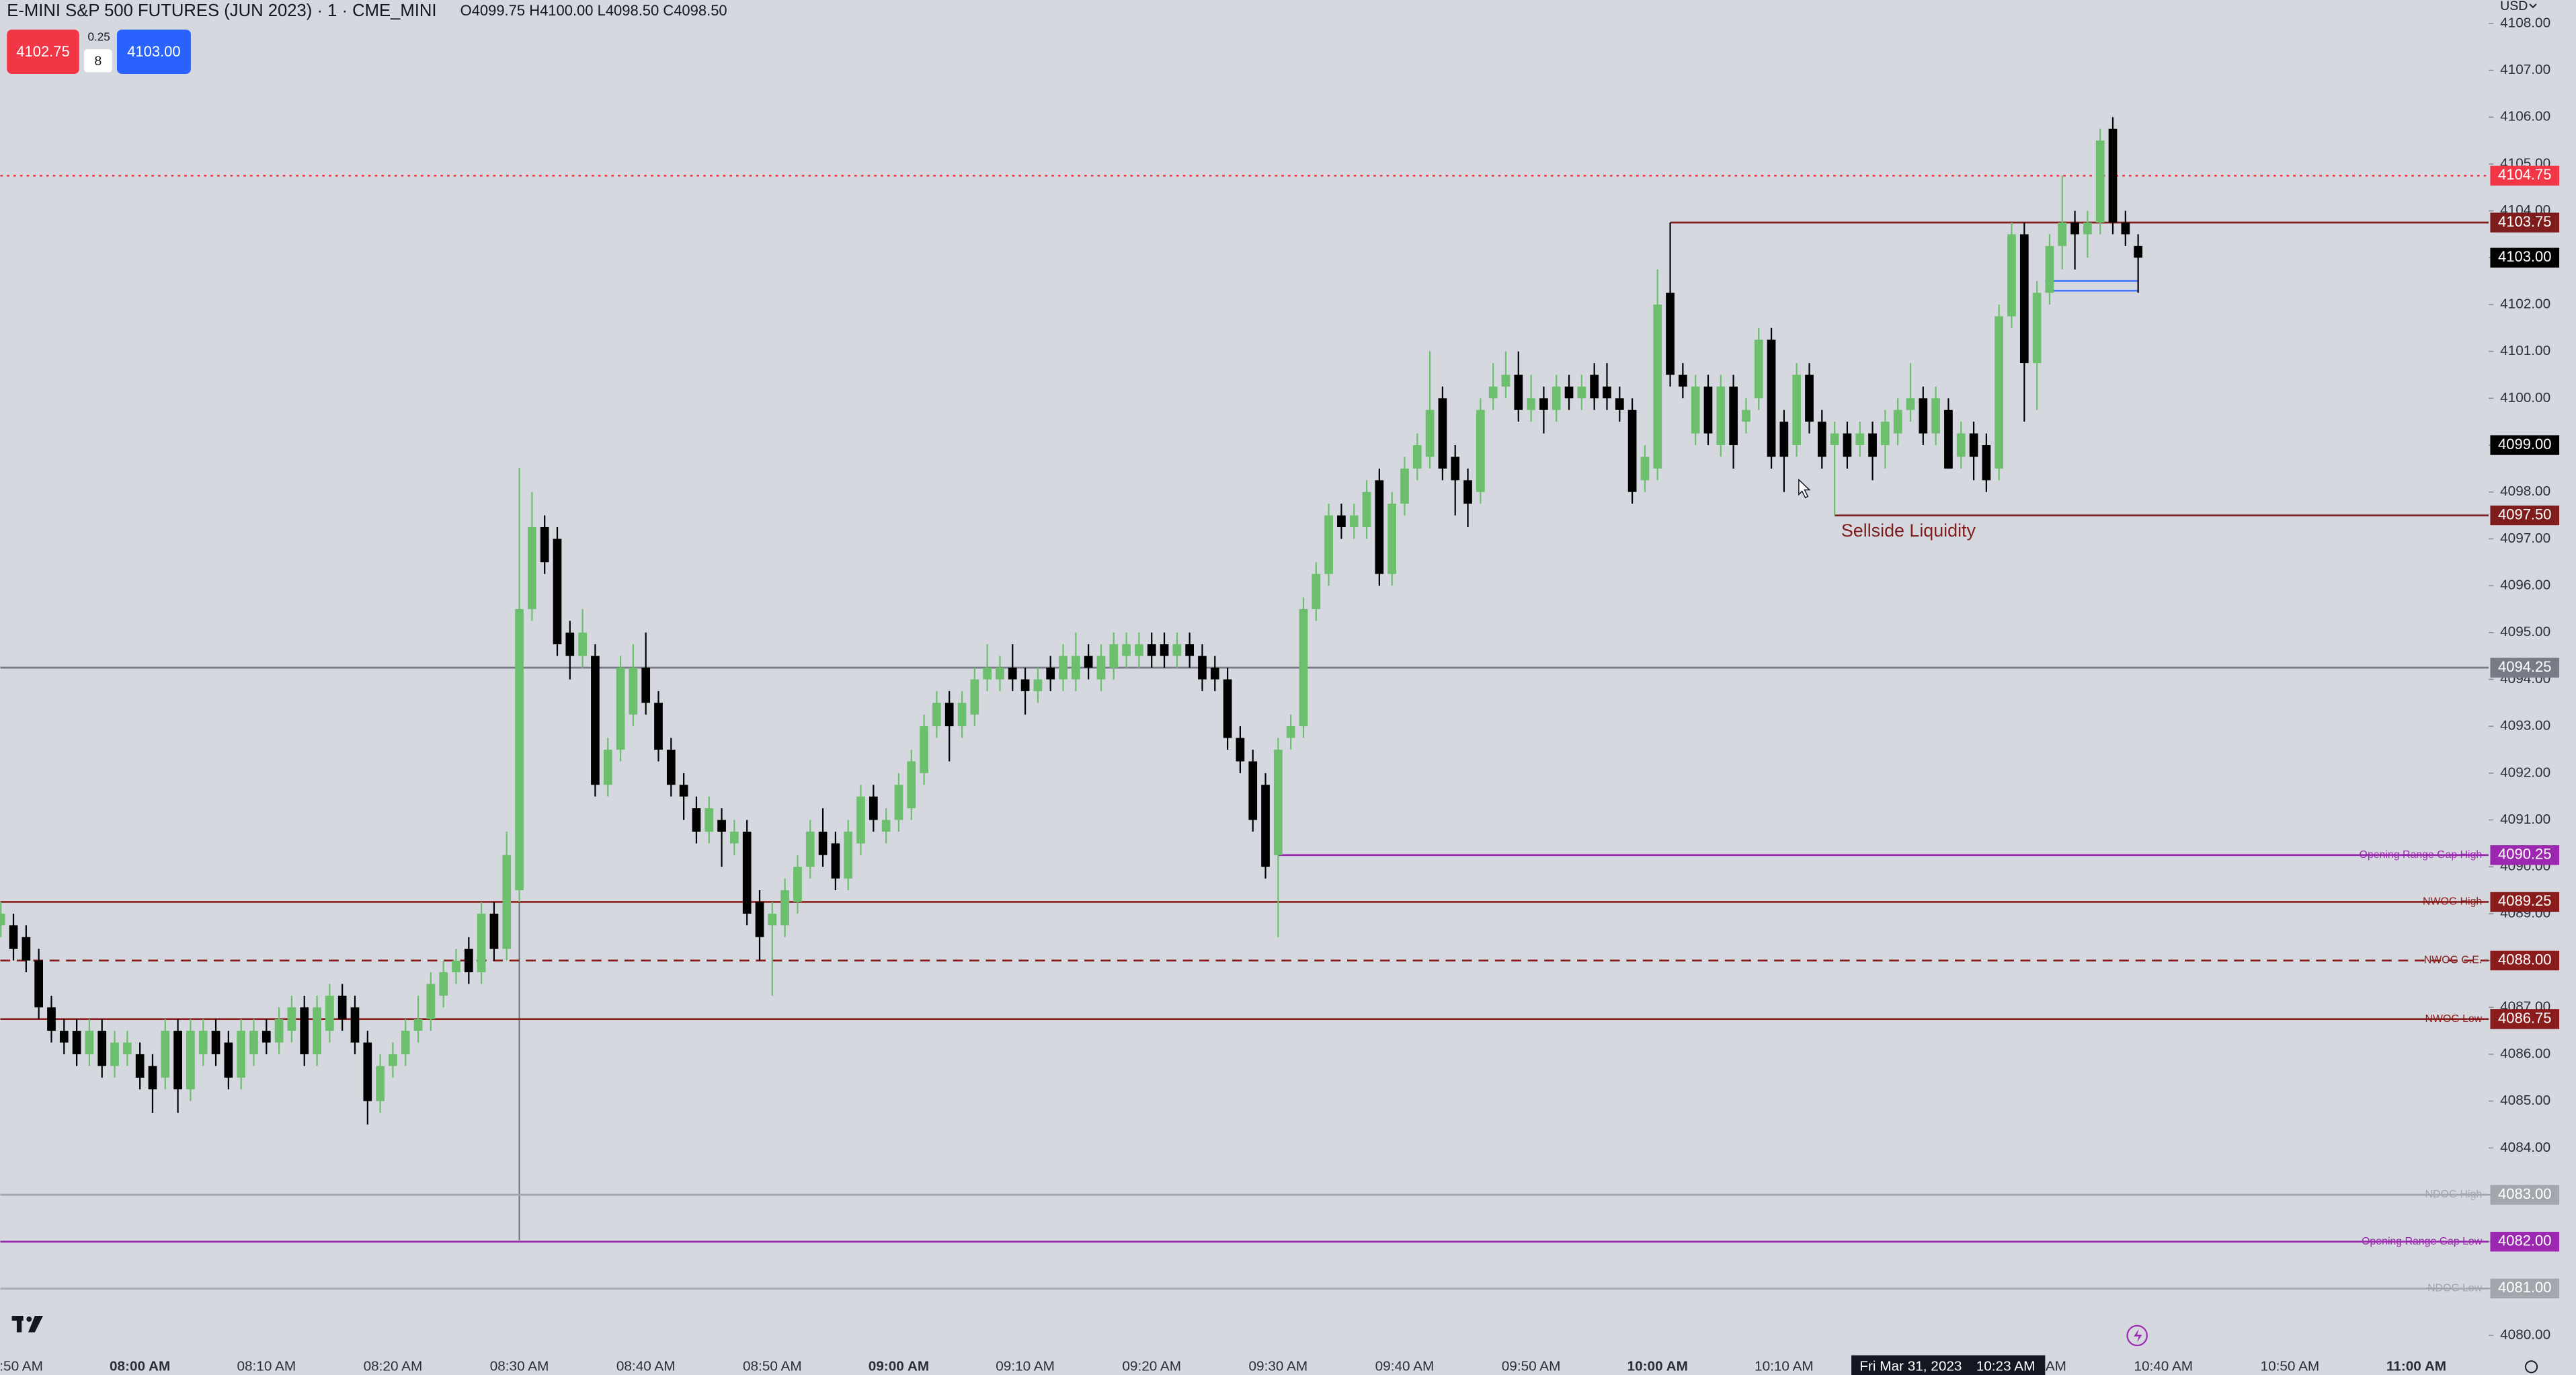 The image size is (2576, 1375). I want to click on y-tick-label: 4101.00, so click(2525, 350).